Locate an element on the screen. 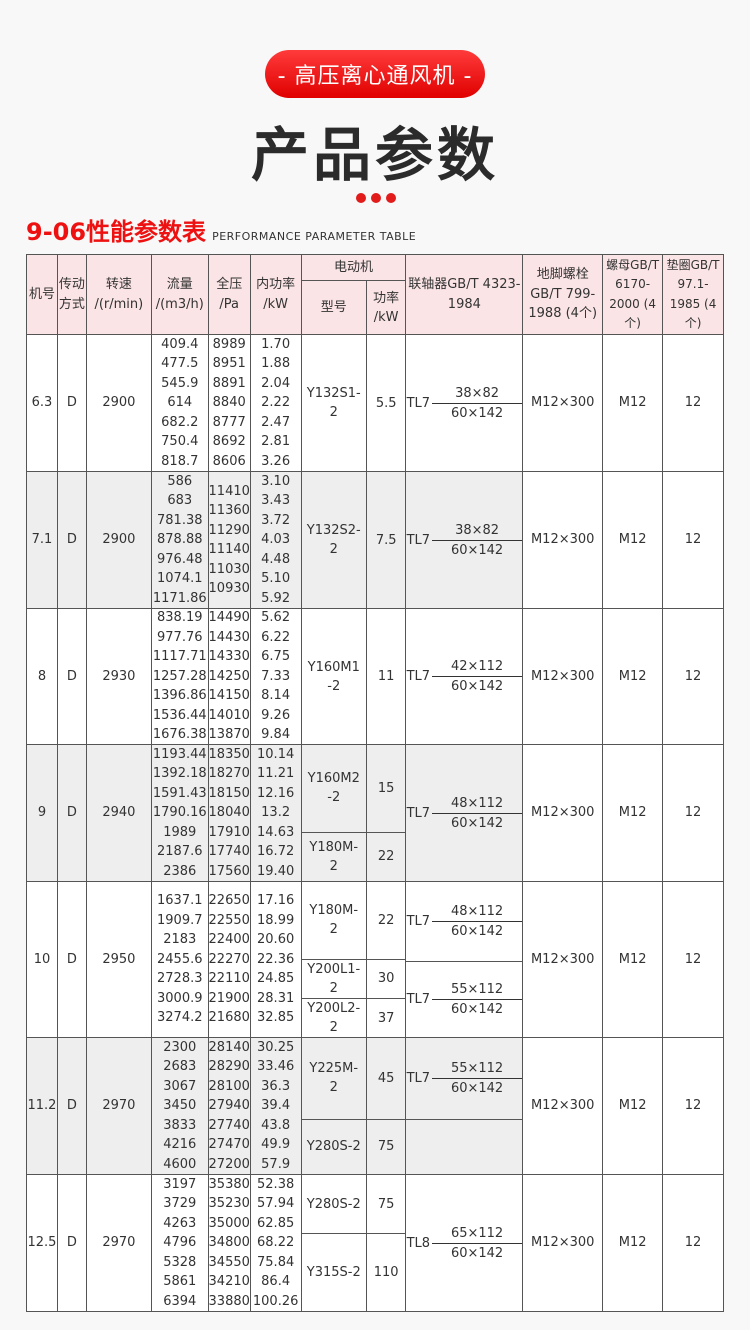 Image resolution: width=750 pixels, height=1330 pixels. speed-cell: 2950 is located at coordinates (118, 959).